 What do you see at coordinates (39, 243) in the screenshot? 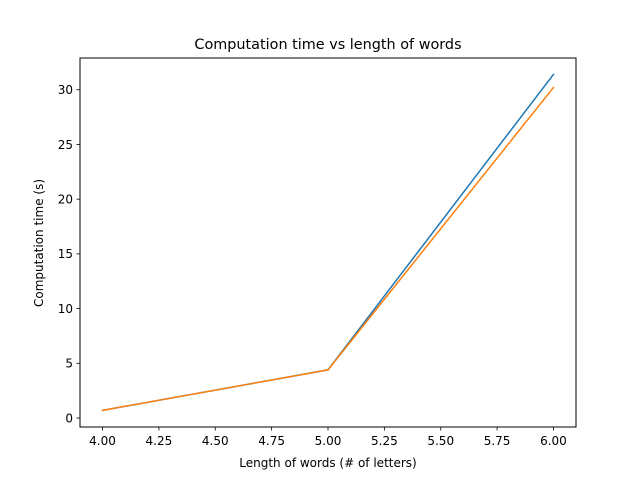
I see `y-axis-title: Computation time (s)` at bounding box center [39, 243].